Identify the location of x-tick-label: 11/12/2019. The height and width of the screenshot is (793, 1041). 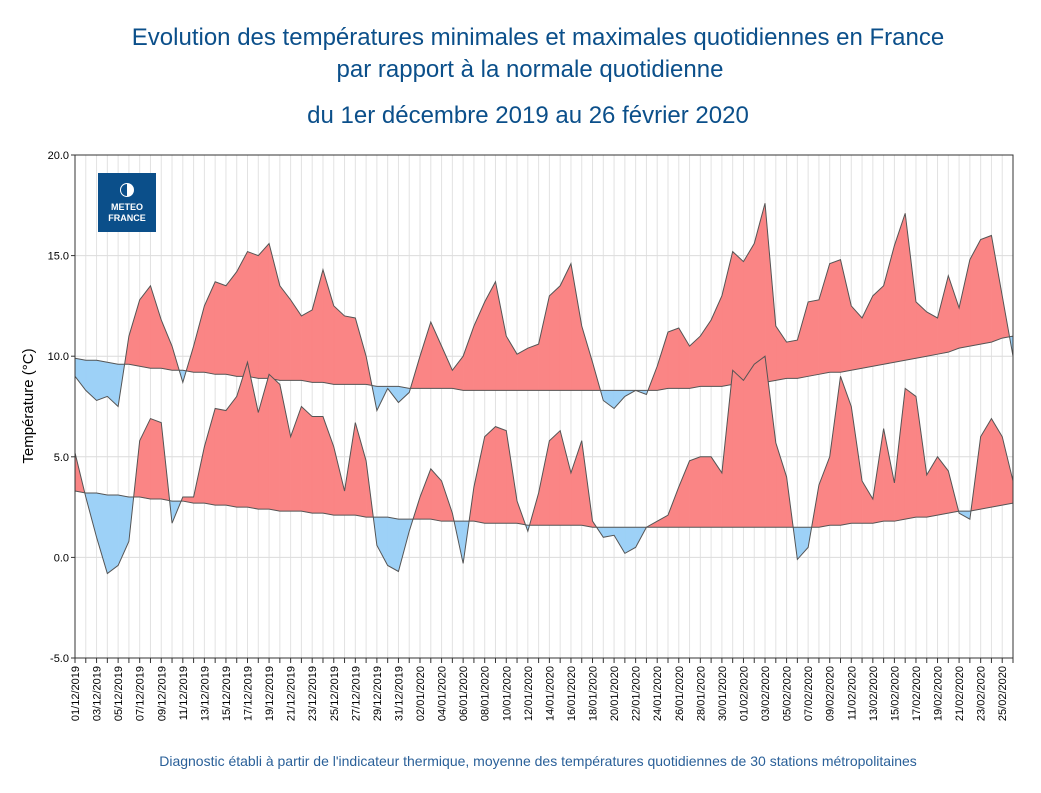
(184, 693).